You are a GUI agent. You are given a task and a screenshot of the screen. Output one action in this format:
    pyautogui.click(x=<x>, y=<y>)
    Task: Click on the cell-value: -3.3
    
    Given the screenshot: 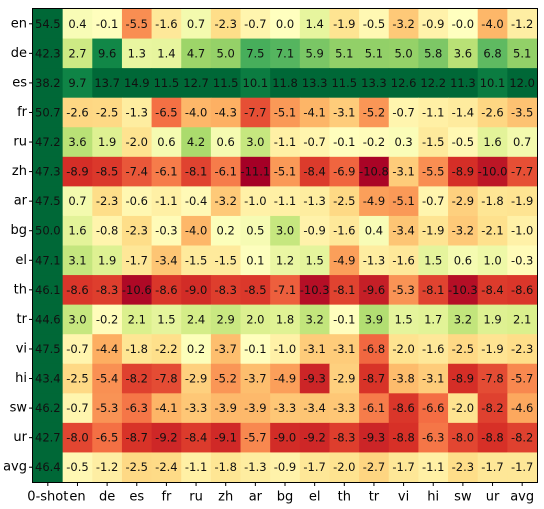 What is the action you would take?
    pyautogui.click(x=344, y=408)
    